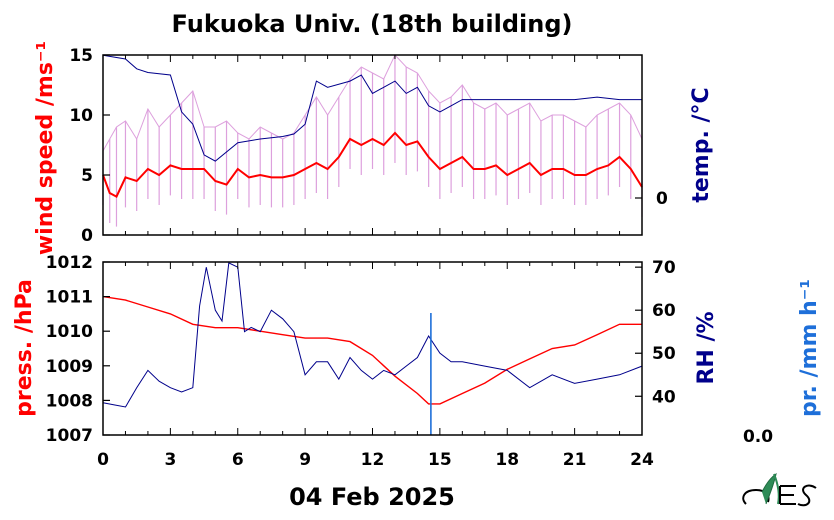 The height and width of the screenshot is (520, 834). Describe the element at coordinates (103, 460) in the screenshot. I see `hour-xtick-label: 0` at that location.